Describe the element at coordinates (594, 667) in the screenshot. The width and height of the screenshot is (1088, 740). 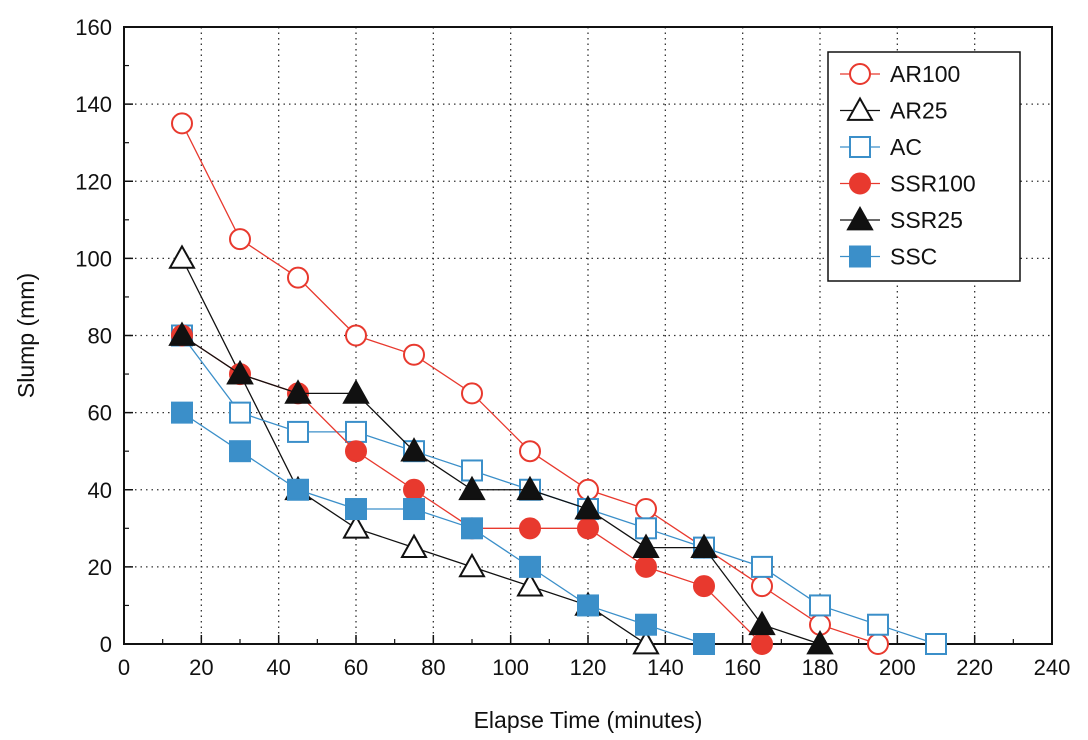
I see `x-axis-tick-labels: 0 20 40 60 80 100 120 140 160 180 200 220 240` at that location.